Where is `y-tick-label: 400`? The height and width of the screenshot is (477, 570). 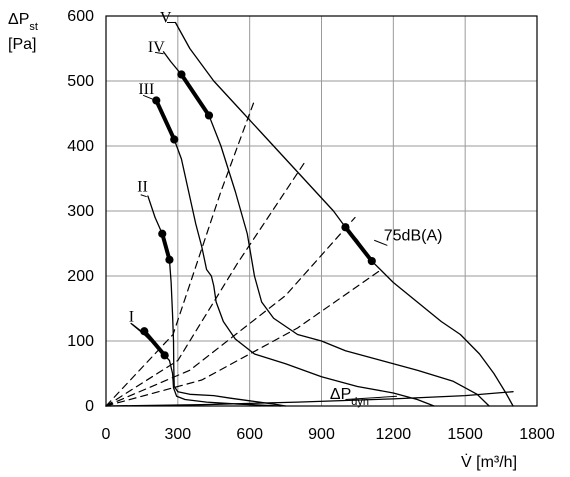
y-tick-label: 400 is located at coordinates (80, 146).